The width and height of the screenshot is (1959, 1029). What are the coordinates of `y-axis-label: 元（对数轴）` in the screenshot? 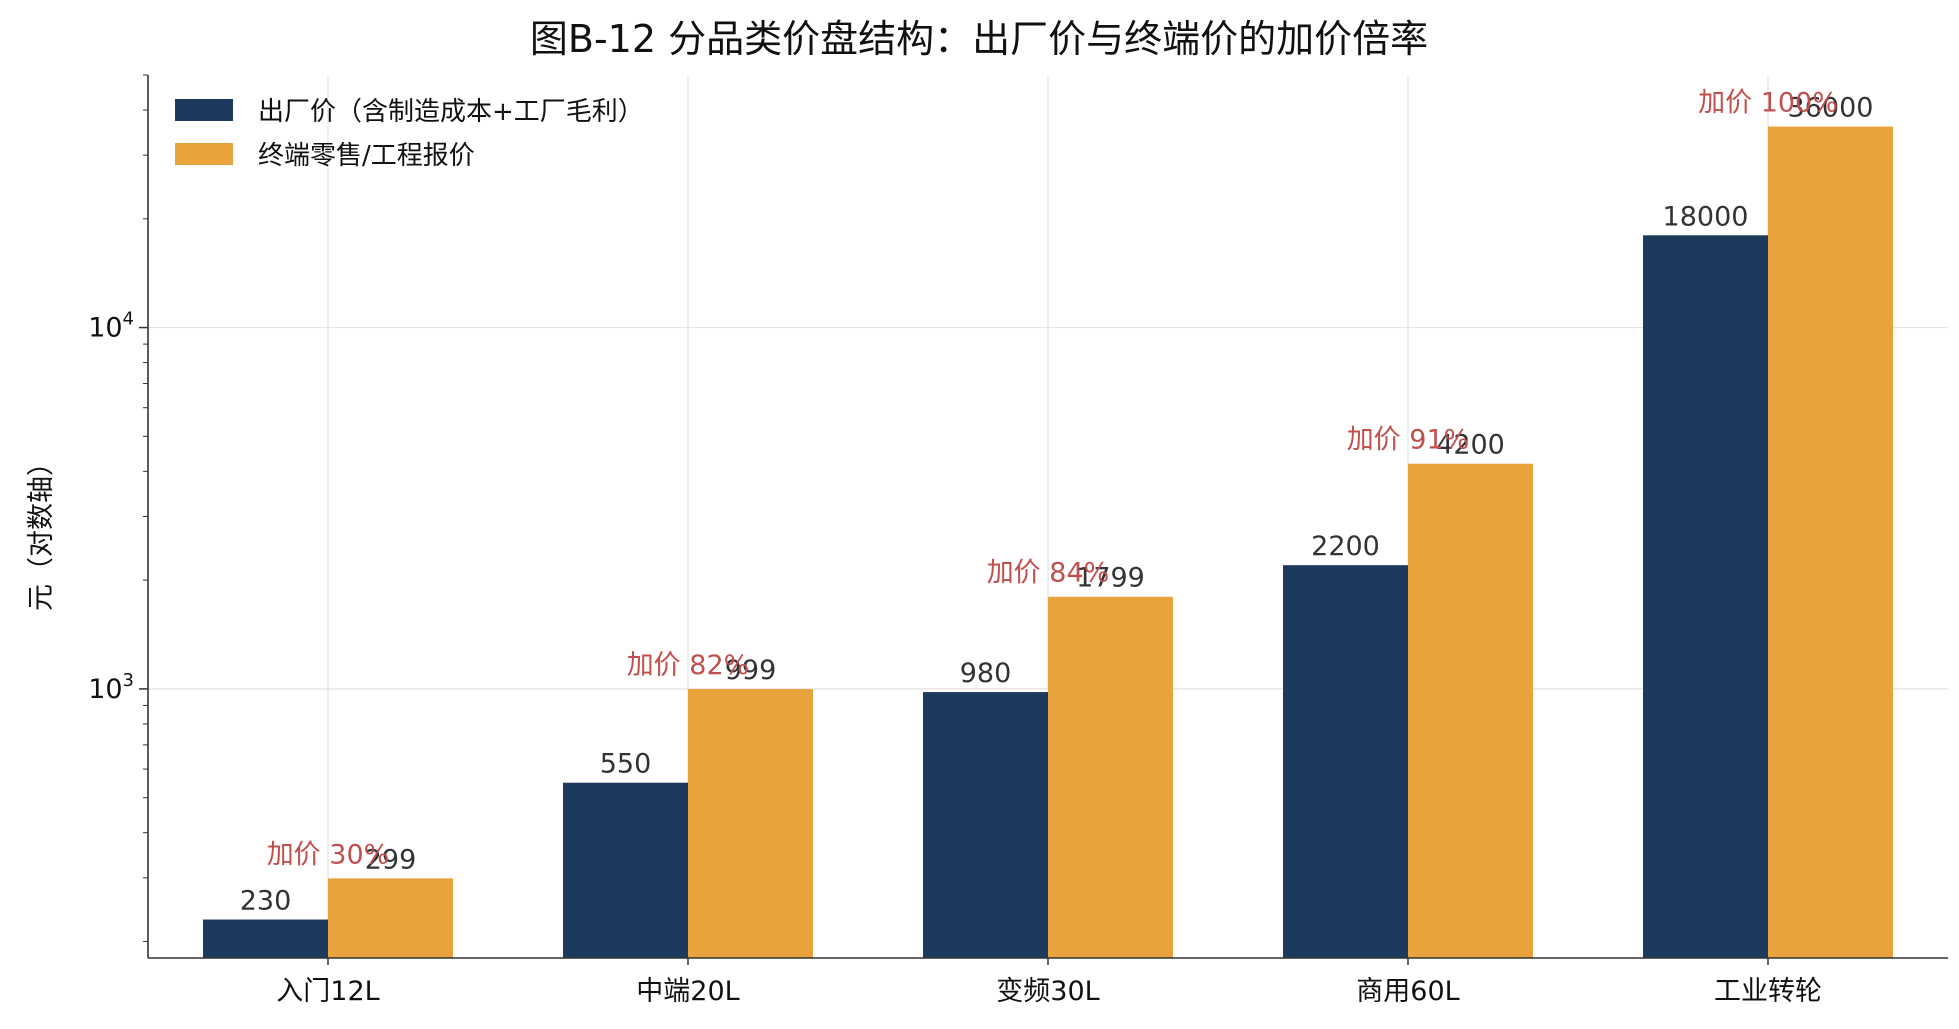 It's located at (41, 530).